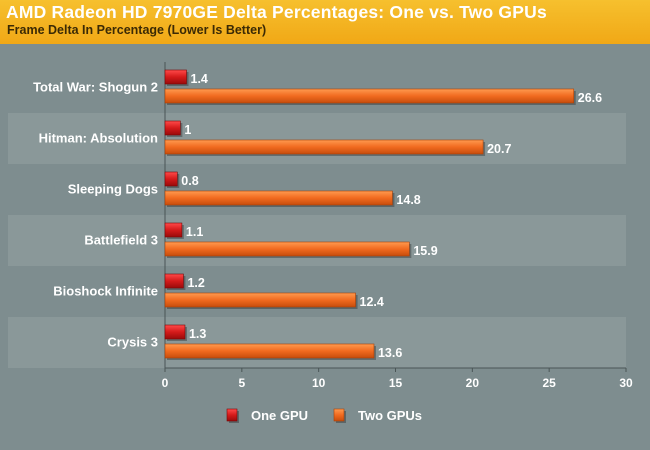 The width and height of the screenshot is (650, 450). I want to click on value-label-two-gpus: 14.8, so click(408, 200).